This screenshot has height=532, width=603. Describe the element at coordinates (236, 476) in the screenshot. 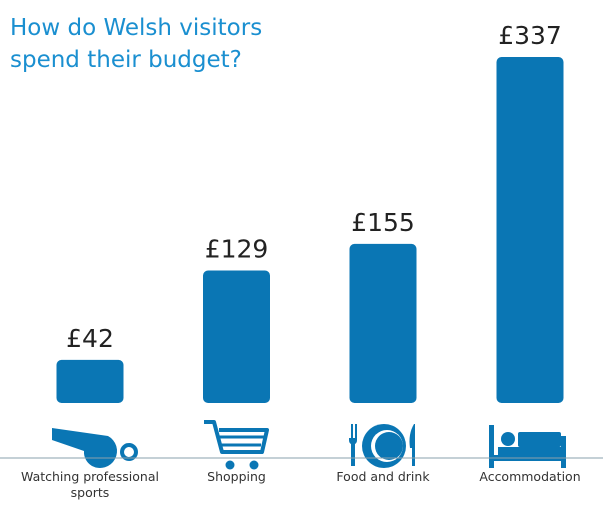

I see `category-label: Shopping` at that location.